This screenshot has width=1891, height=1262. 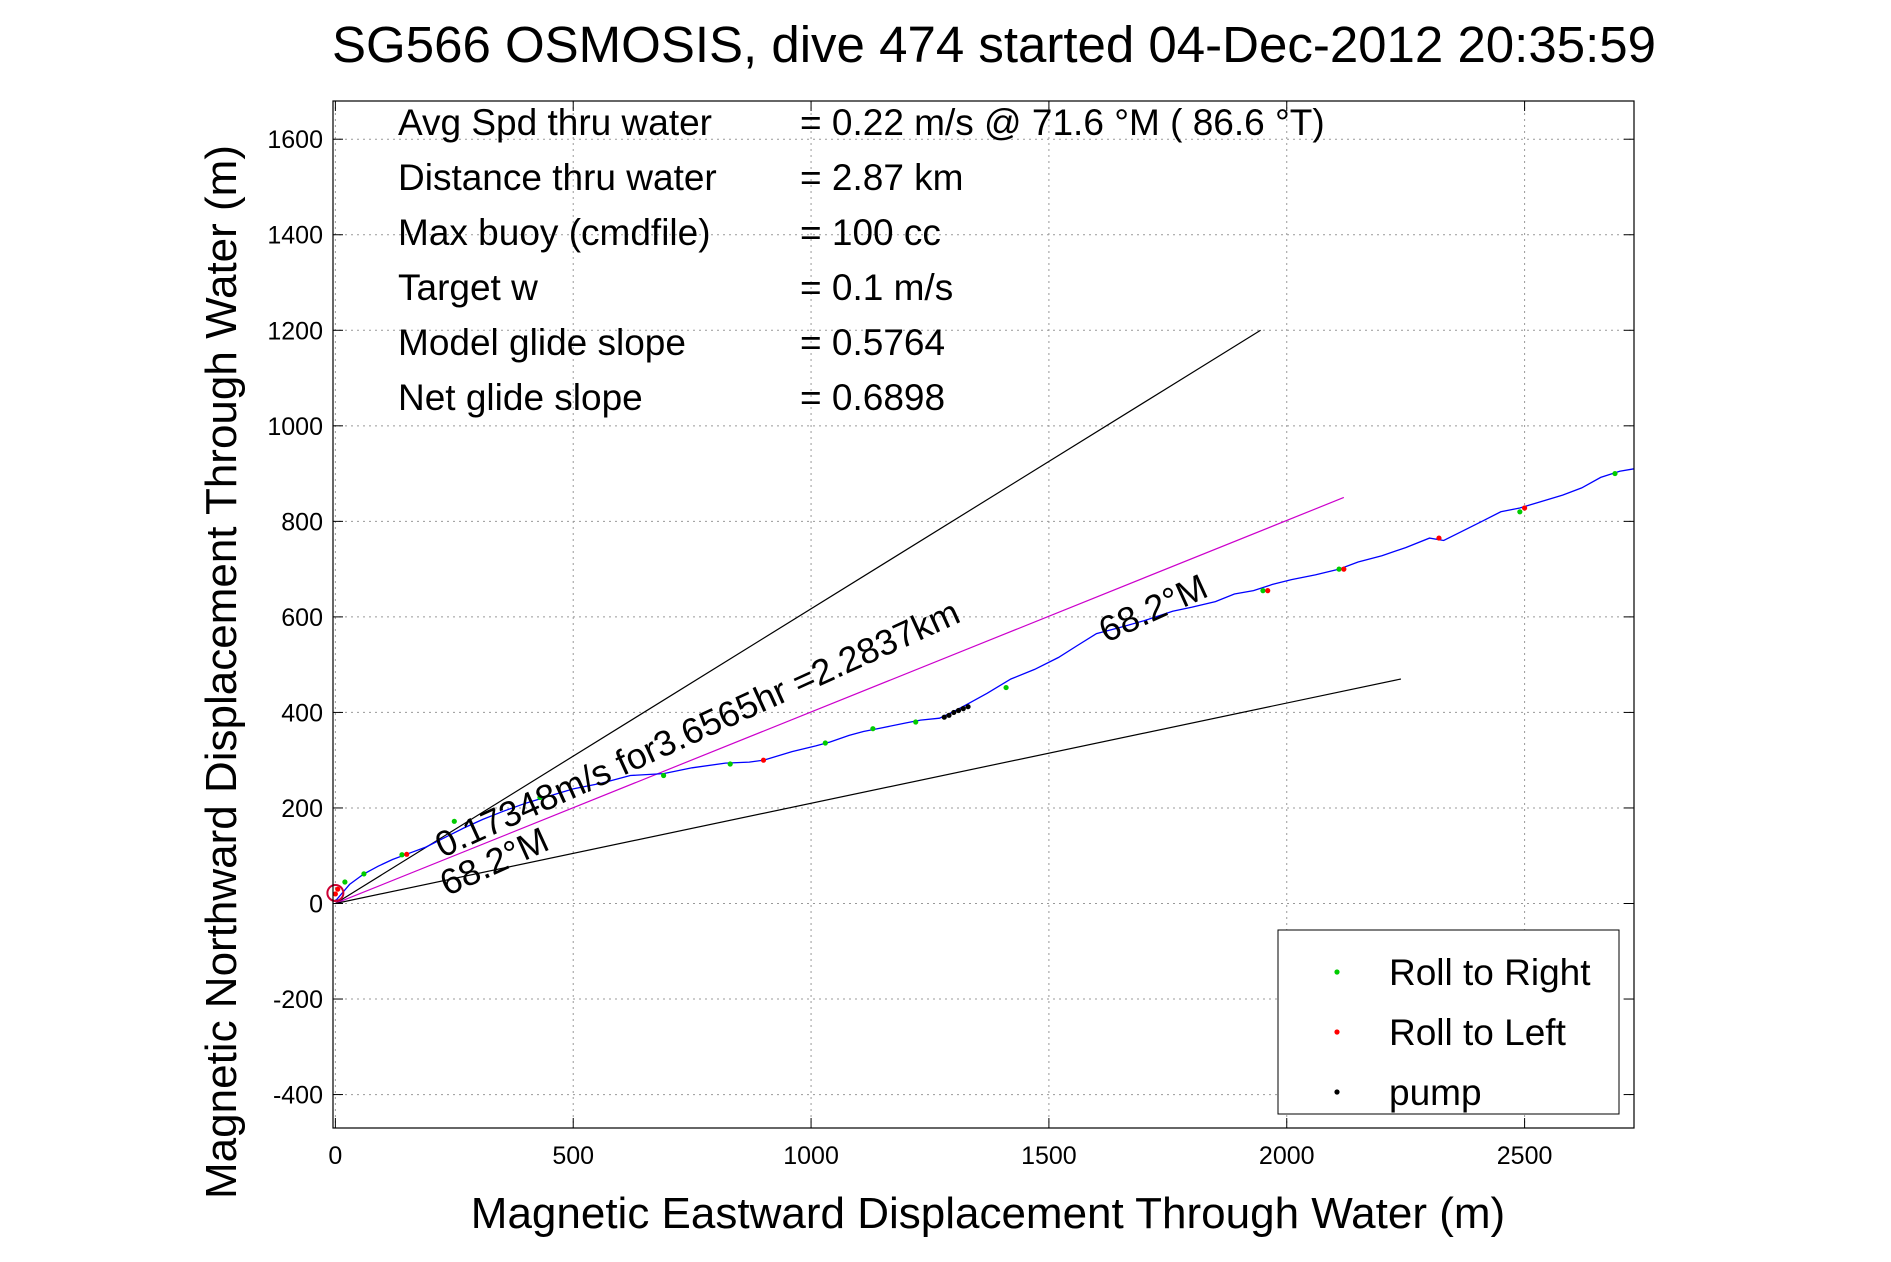 I want to click on y-tick-label: 1000, so click(x=295, y=427).